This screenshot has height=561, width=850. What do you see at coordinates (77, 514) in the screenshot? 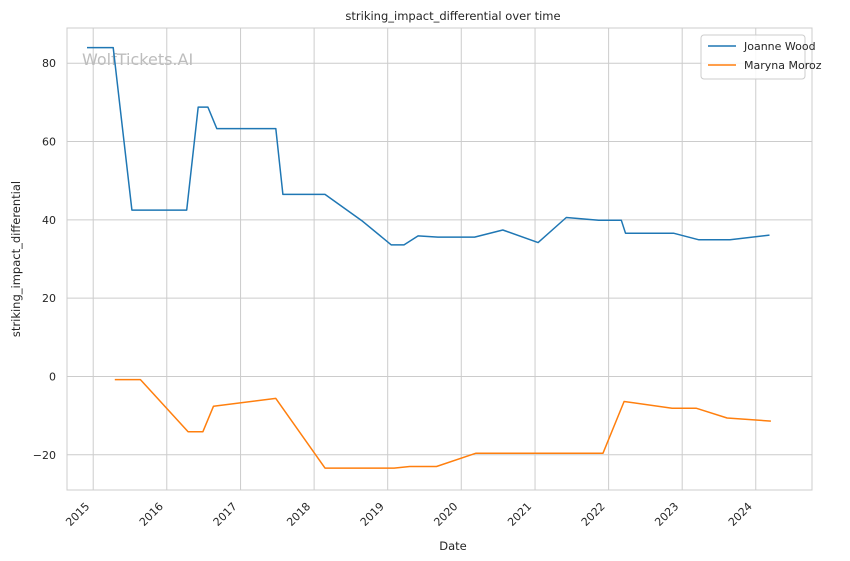
I see `x-tick-label: 2015` at bounding box center [77, 514].